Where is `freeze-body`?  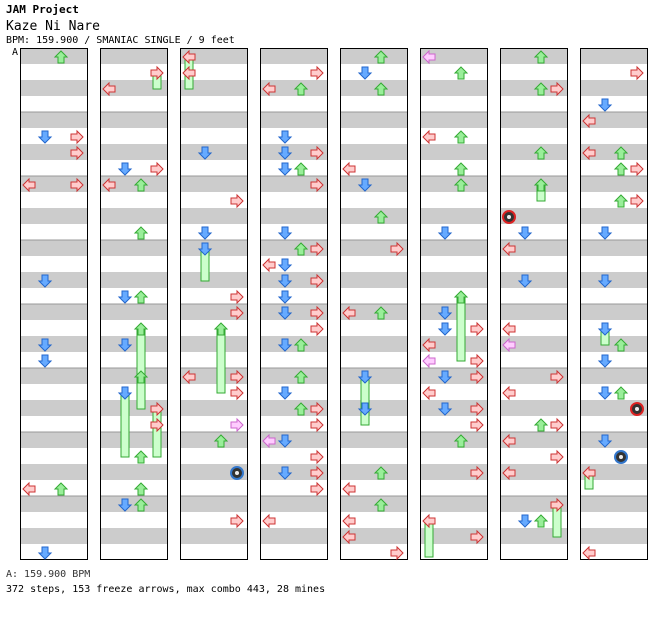 freeze-body is located at coordinates (125, 425).